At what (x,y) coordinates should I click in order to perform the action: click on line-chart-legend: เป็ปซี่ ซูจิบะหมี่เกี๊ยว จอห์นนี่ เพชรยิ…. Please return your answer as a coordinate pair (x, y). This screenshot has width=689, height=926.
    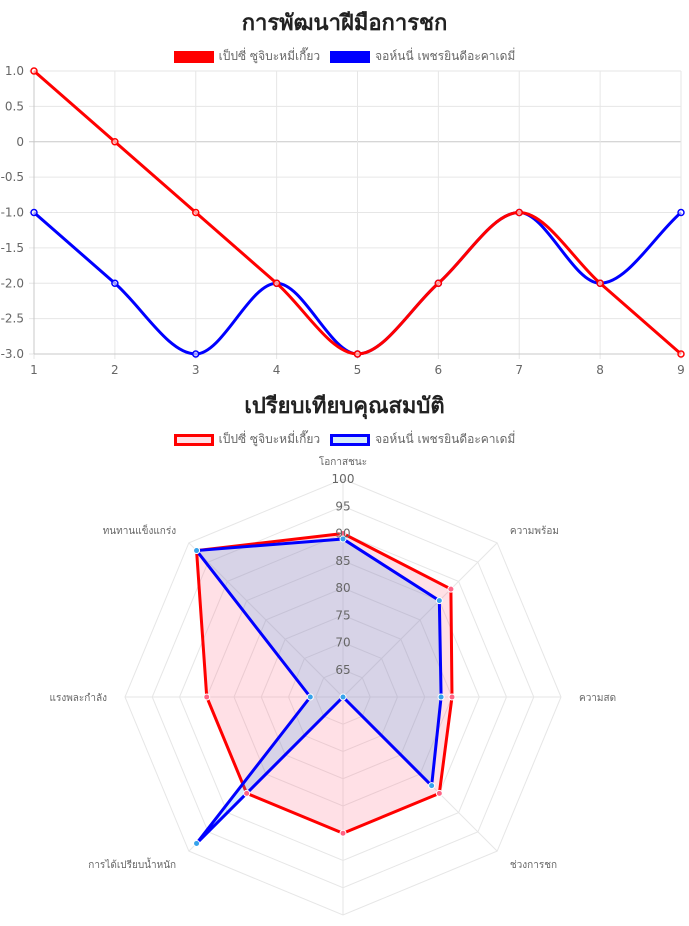
    Looking at the image, I should click on (344, 56).